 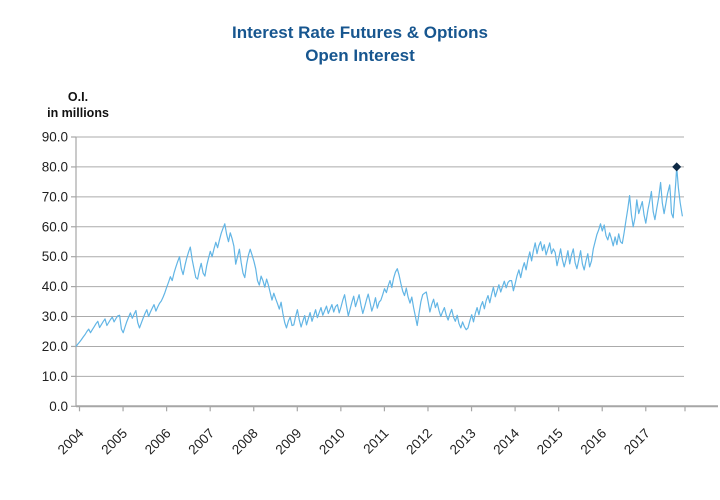 What do you see at coordinates (55, 166) in the screenshot?
I see `y-tick-label-80: 80.0` at bounding box center [55, 166].